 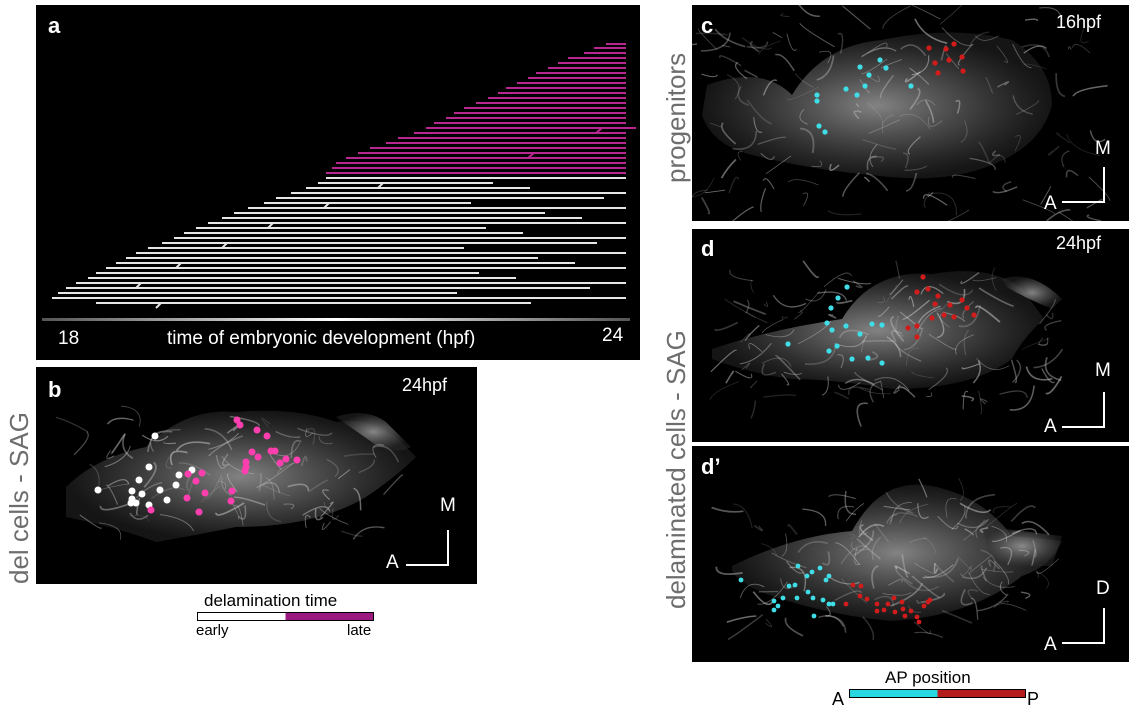 I want to click on orientation-m-c: M, so click(x=1103, y=148).